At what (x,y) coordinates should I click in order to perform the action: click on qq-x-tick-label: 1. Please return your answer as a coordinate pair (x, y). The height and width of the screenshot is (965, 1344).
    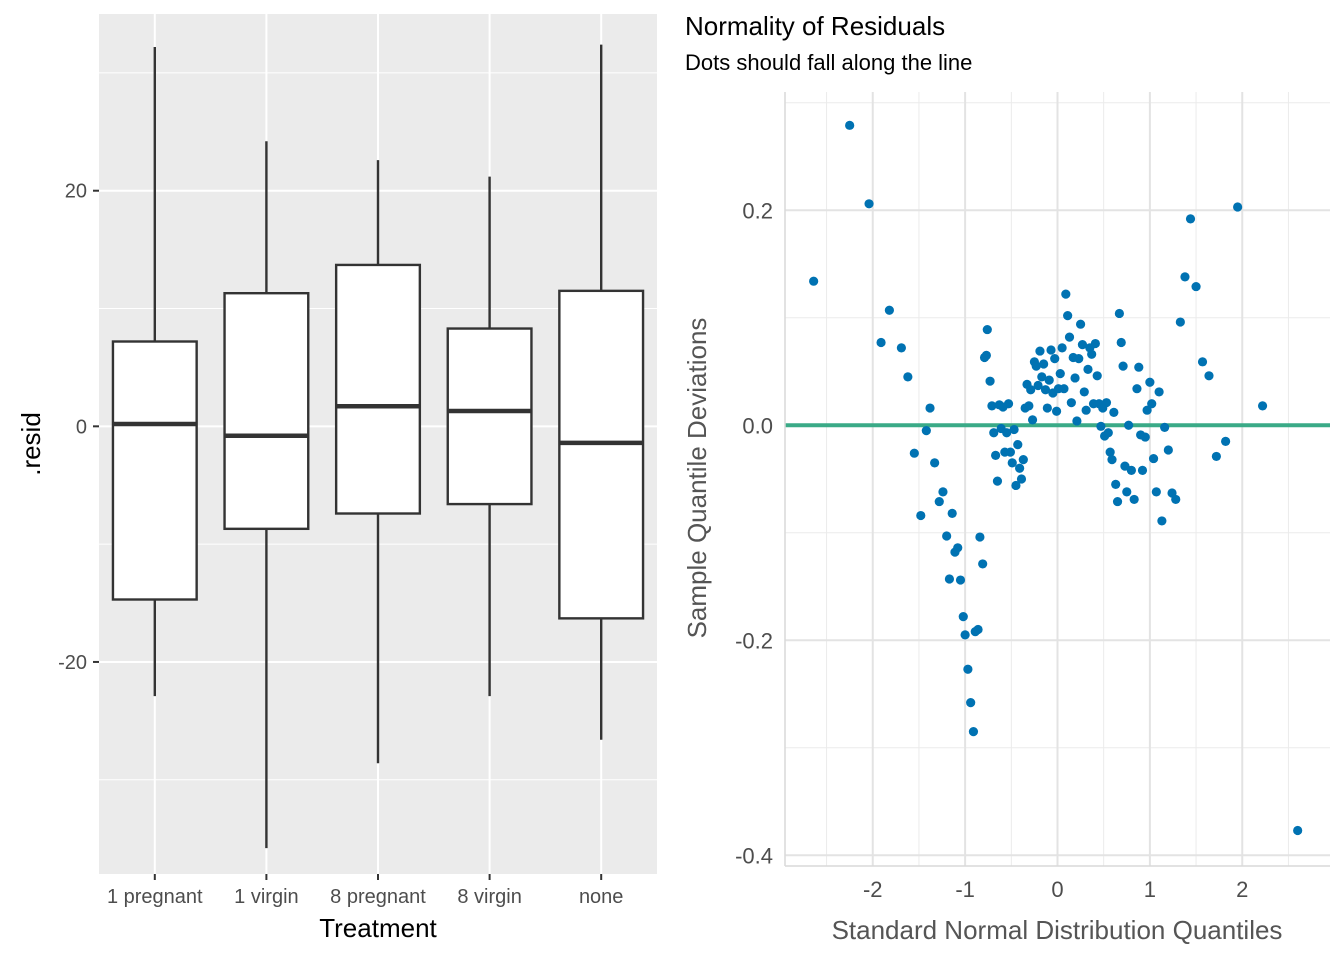
    Looking at the image, I should click on (1150, 889).